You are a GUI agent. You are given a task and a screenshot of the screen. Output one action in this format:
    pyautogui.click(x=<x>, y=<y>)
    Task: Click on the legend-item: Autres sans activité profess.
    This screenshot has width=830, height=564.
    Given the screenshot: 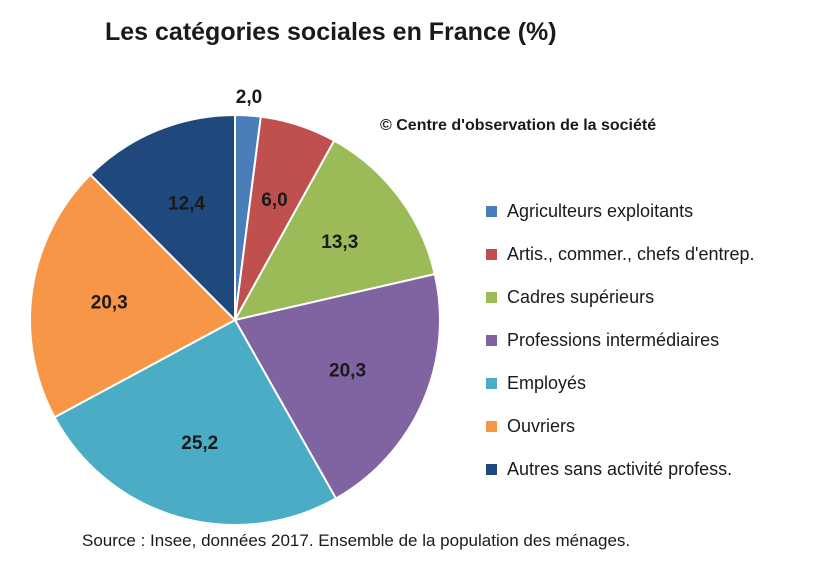 What is the action you would take?
    pyautogui.click(x=620, y=469)
    